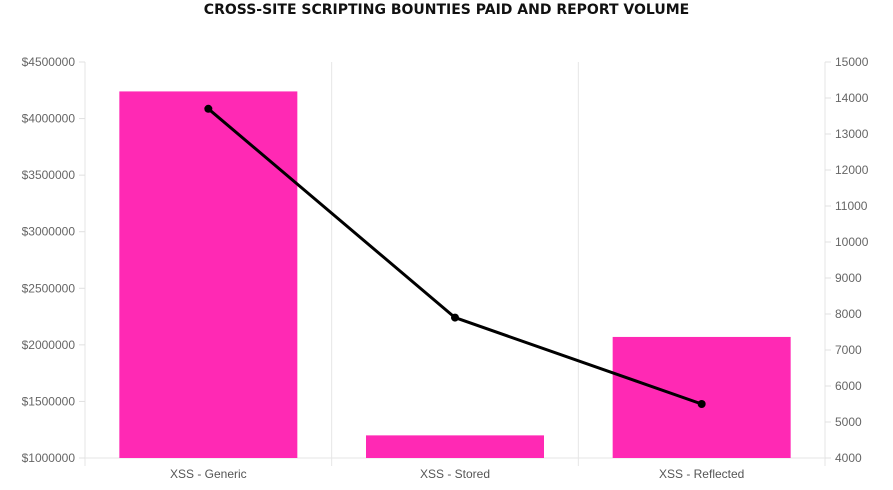 Image resolution: width=893 pixels, height=490 pixels. I want to click on y-right-tick-label: 5000, so click(848, 422).